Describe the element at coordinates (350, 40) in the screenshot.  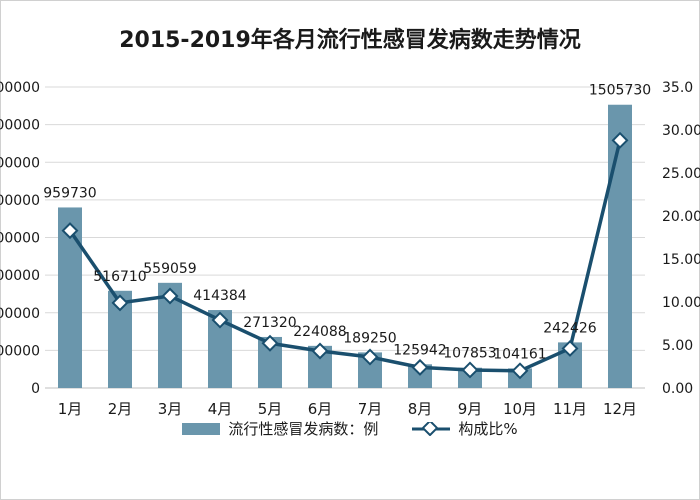
I see `chart-title: 2015-2019年各月流行性感冒发病数走势情况` at that location.